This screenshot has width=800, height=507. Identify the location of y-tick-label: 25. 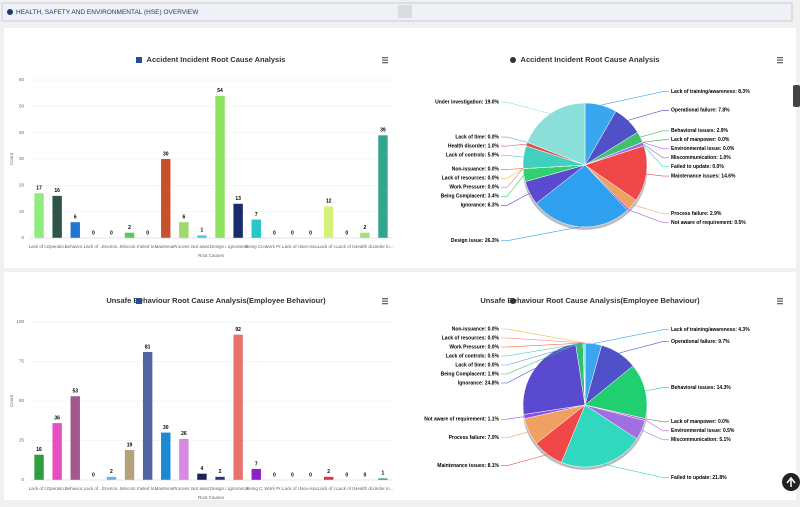
(22, 440).